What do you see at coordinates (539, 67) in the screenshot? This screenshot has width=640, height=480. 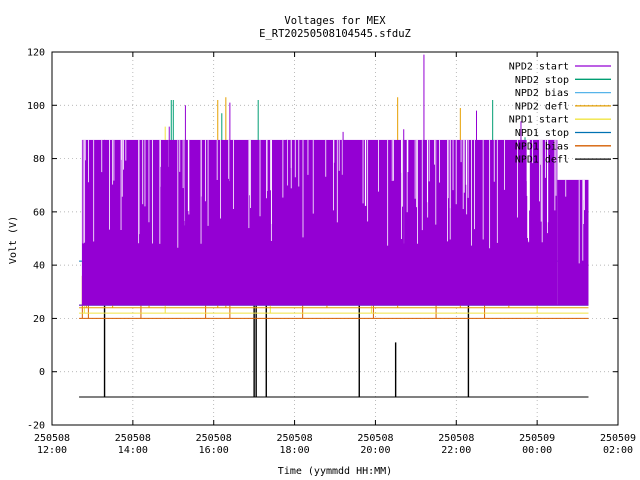 I see `legend-label: NPD2 start` at bounding box center [539, 67].